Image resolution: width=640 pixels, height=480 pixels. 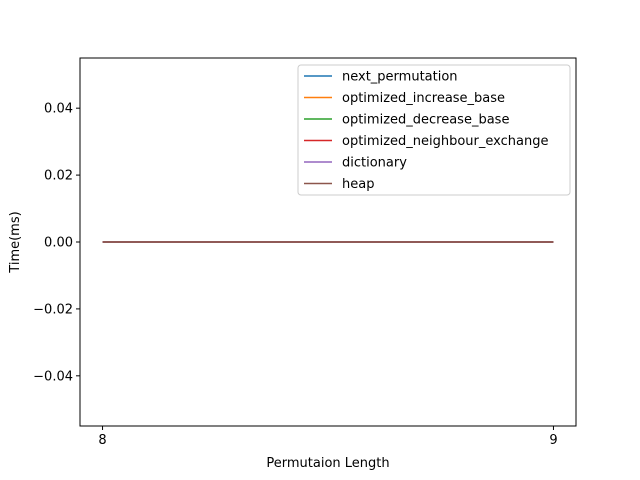 What do you see at coordinates (400, 77) in the screenshot?
I see `legend-entry-label: next_permutation` at bounding box center [400, 77].